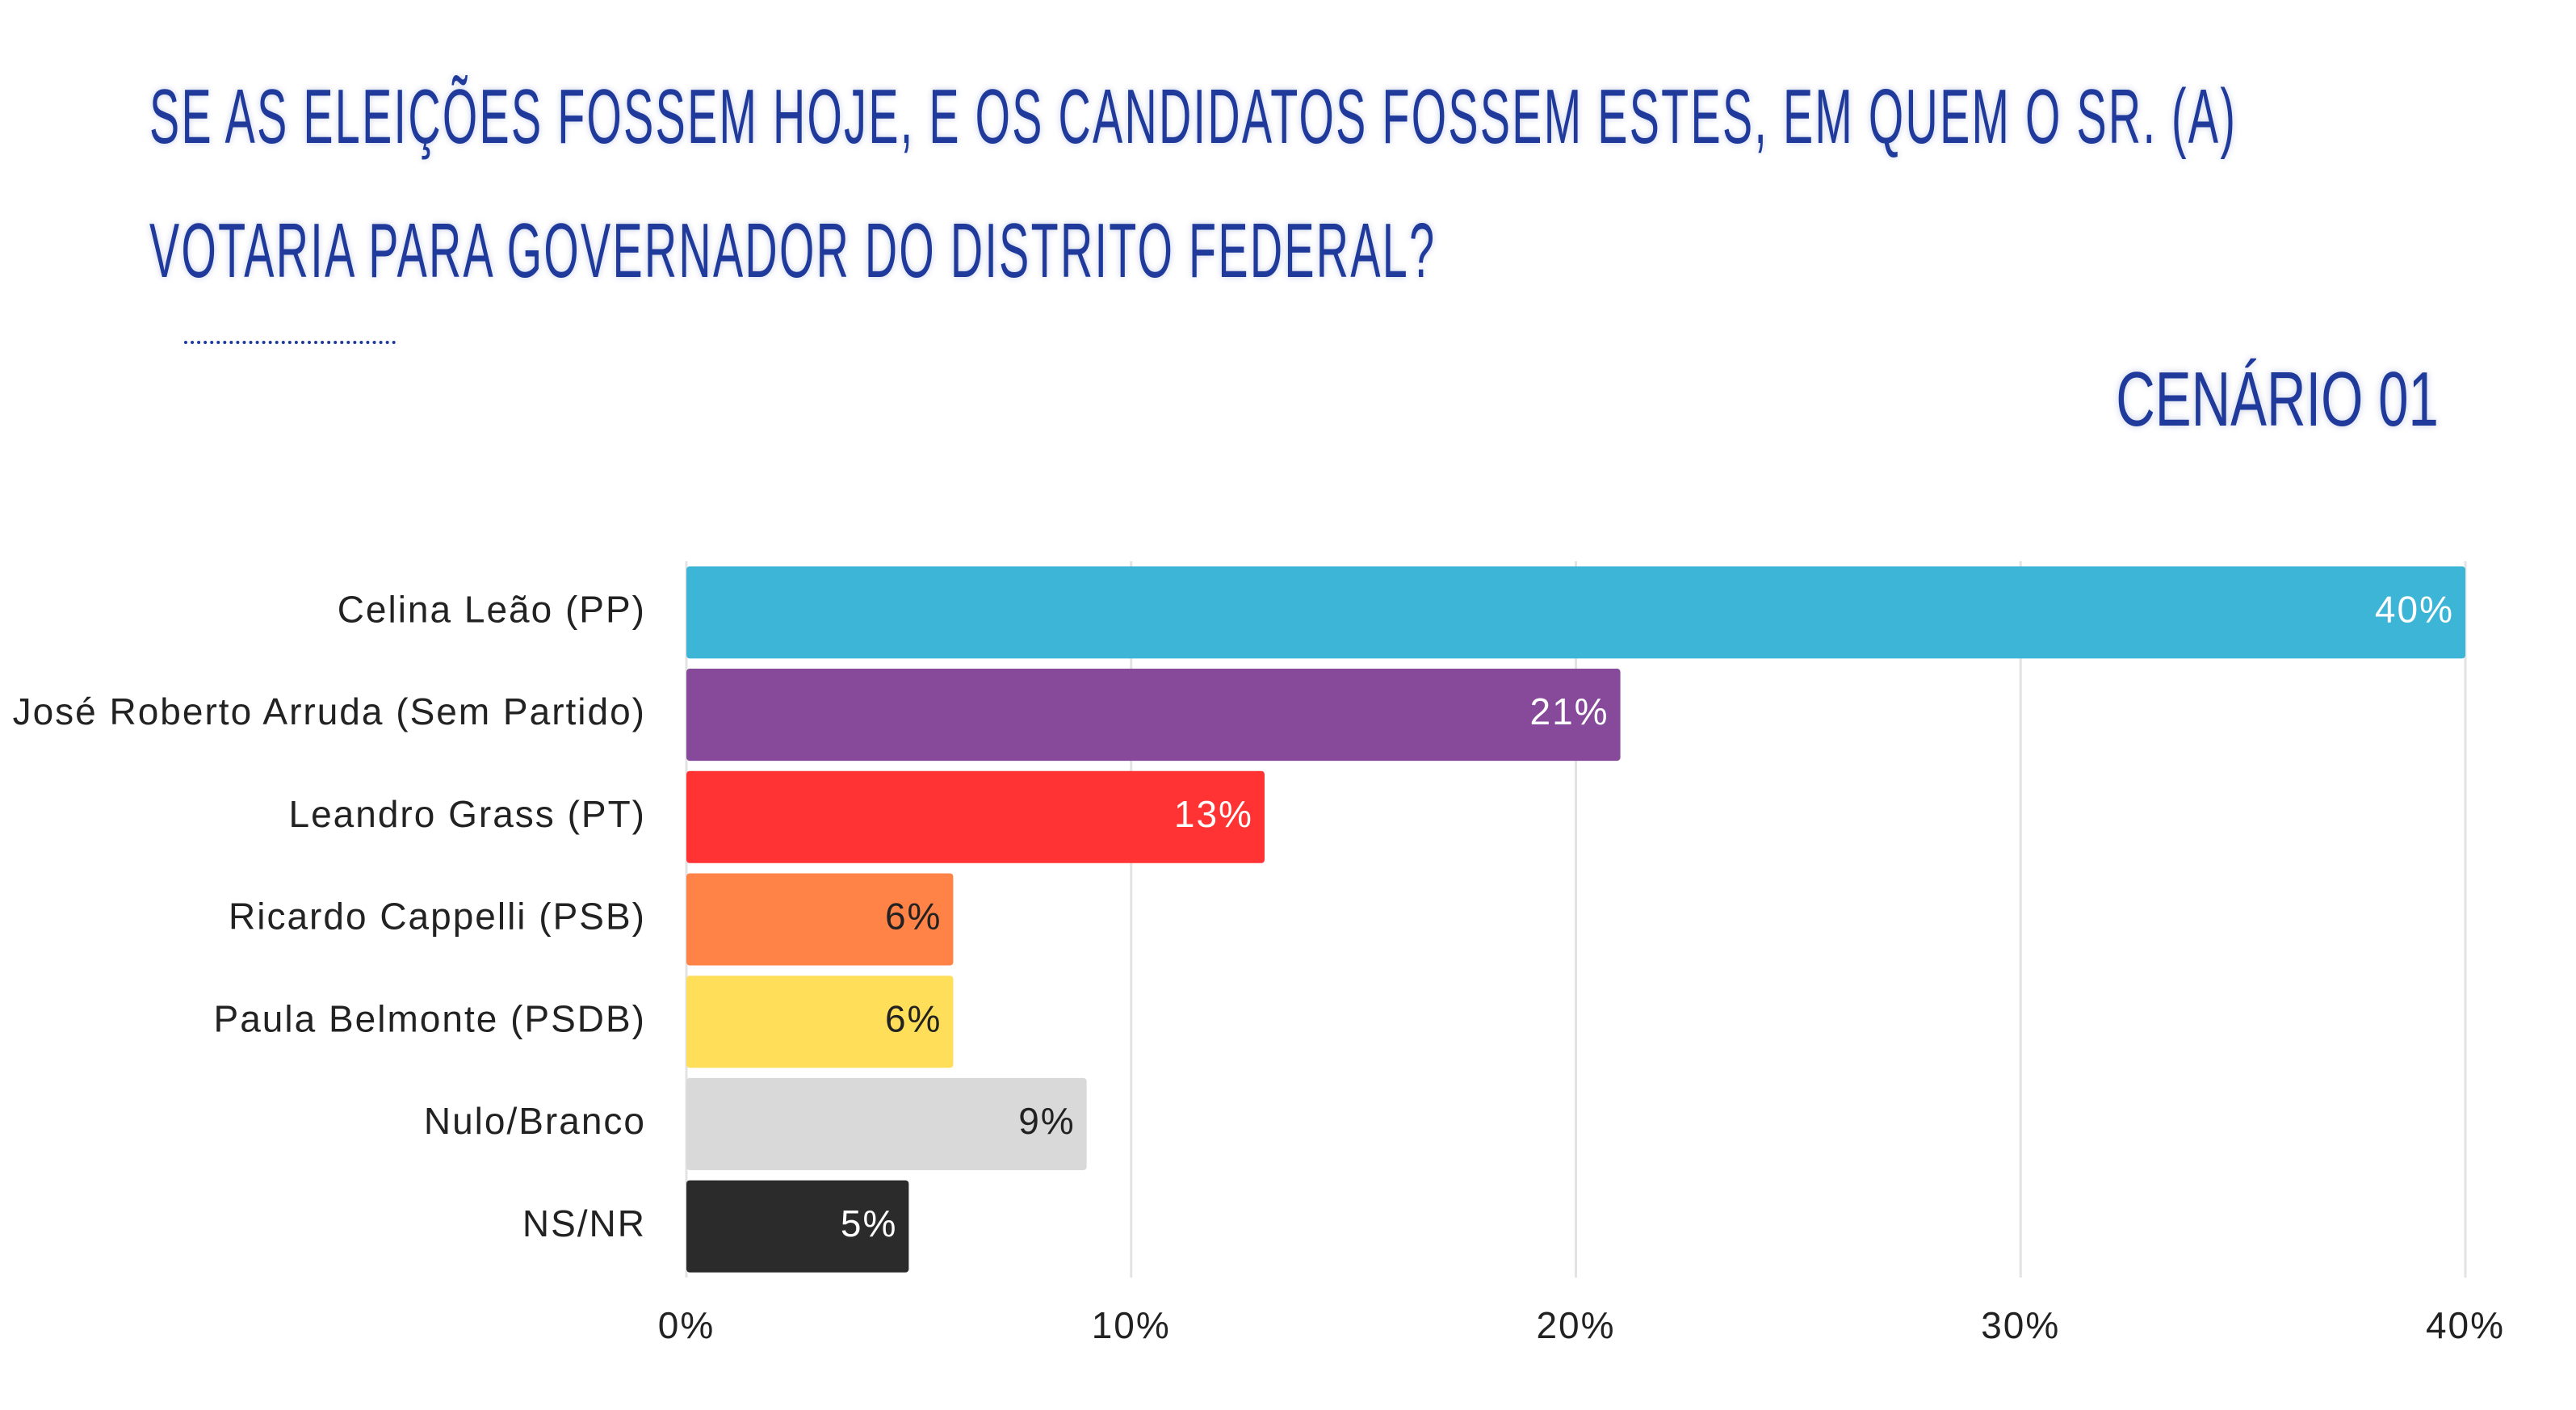 The image size is (2576, 1410). Describe the element at coordinates (1569, 711) in the screenshot. I see `data-label: 21%` at that location.